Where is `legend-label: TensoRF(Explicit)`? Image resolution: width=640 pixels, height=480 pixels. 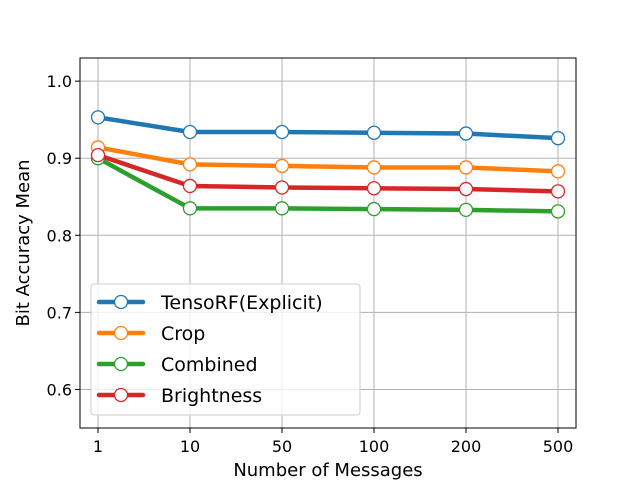 legend-label: TensoRF(Explicit) is located at coordinates (241, 303).